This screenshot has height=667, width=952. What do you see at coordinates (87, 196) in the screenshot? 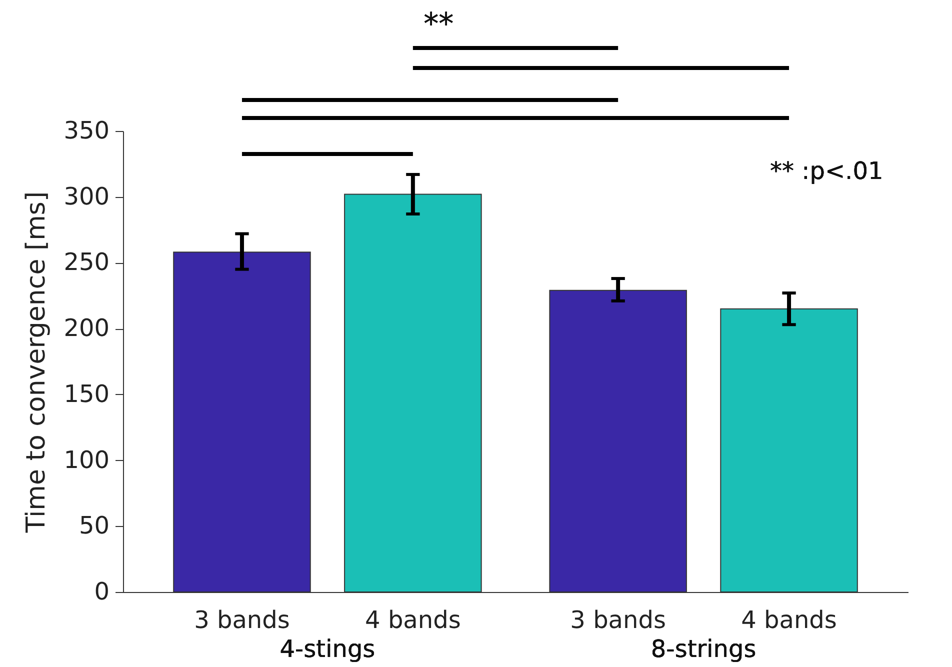
I see `y-tick-label: 300` at bounding box center [87, 196].